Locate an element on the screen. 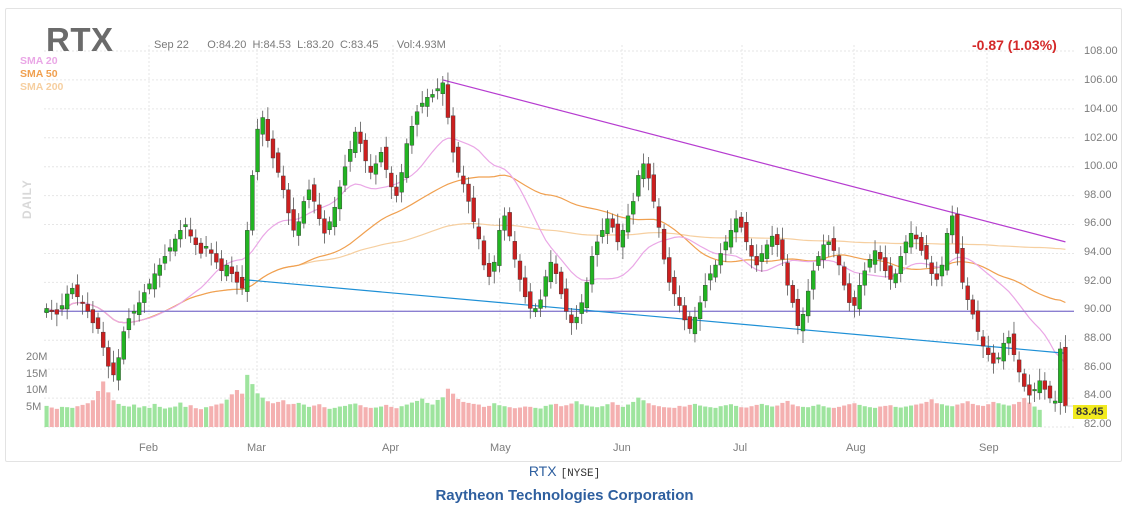 This screenshot has height=510, width=1129. x-tick: Feb is located at coordinates (148, 448).